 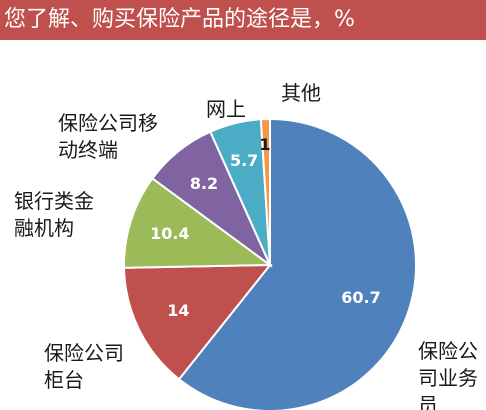 What do you see at coordinates (301, 93) in the screenshot?
I see `slice-category-label: 其他` at bounding box center [301, 93].